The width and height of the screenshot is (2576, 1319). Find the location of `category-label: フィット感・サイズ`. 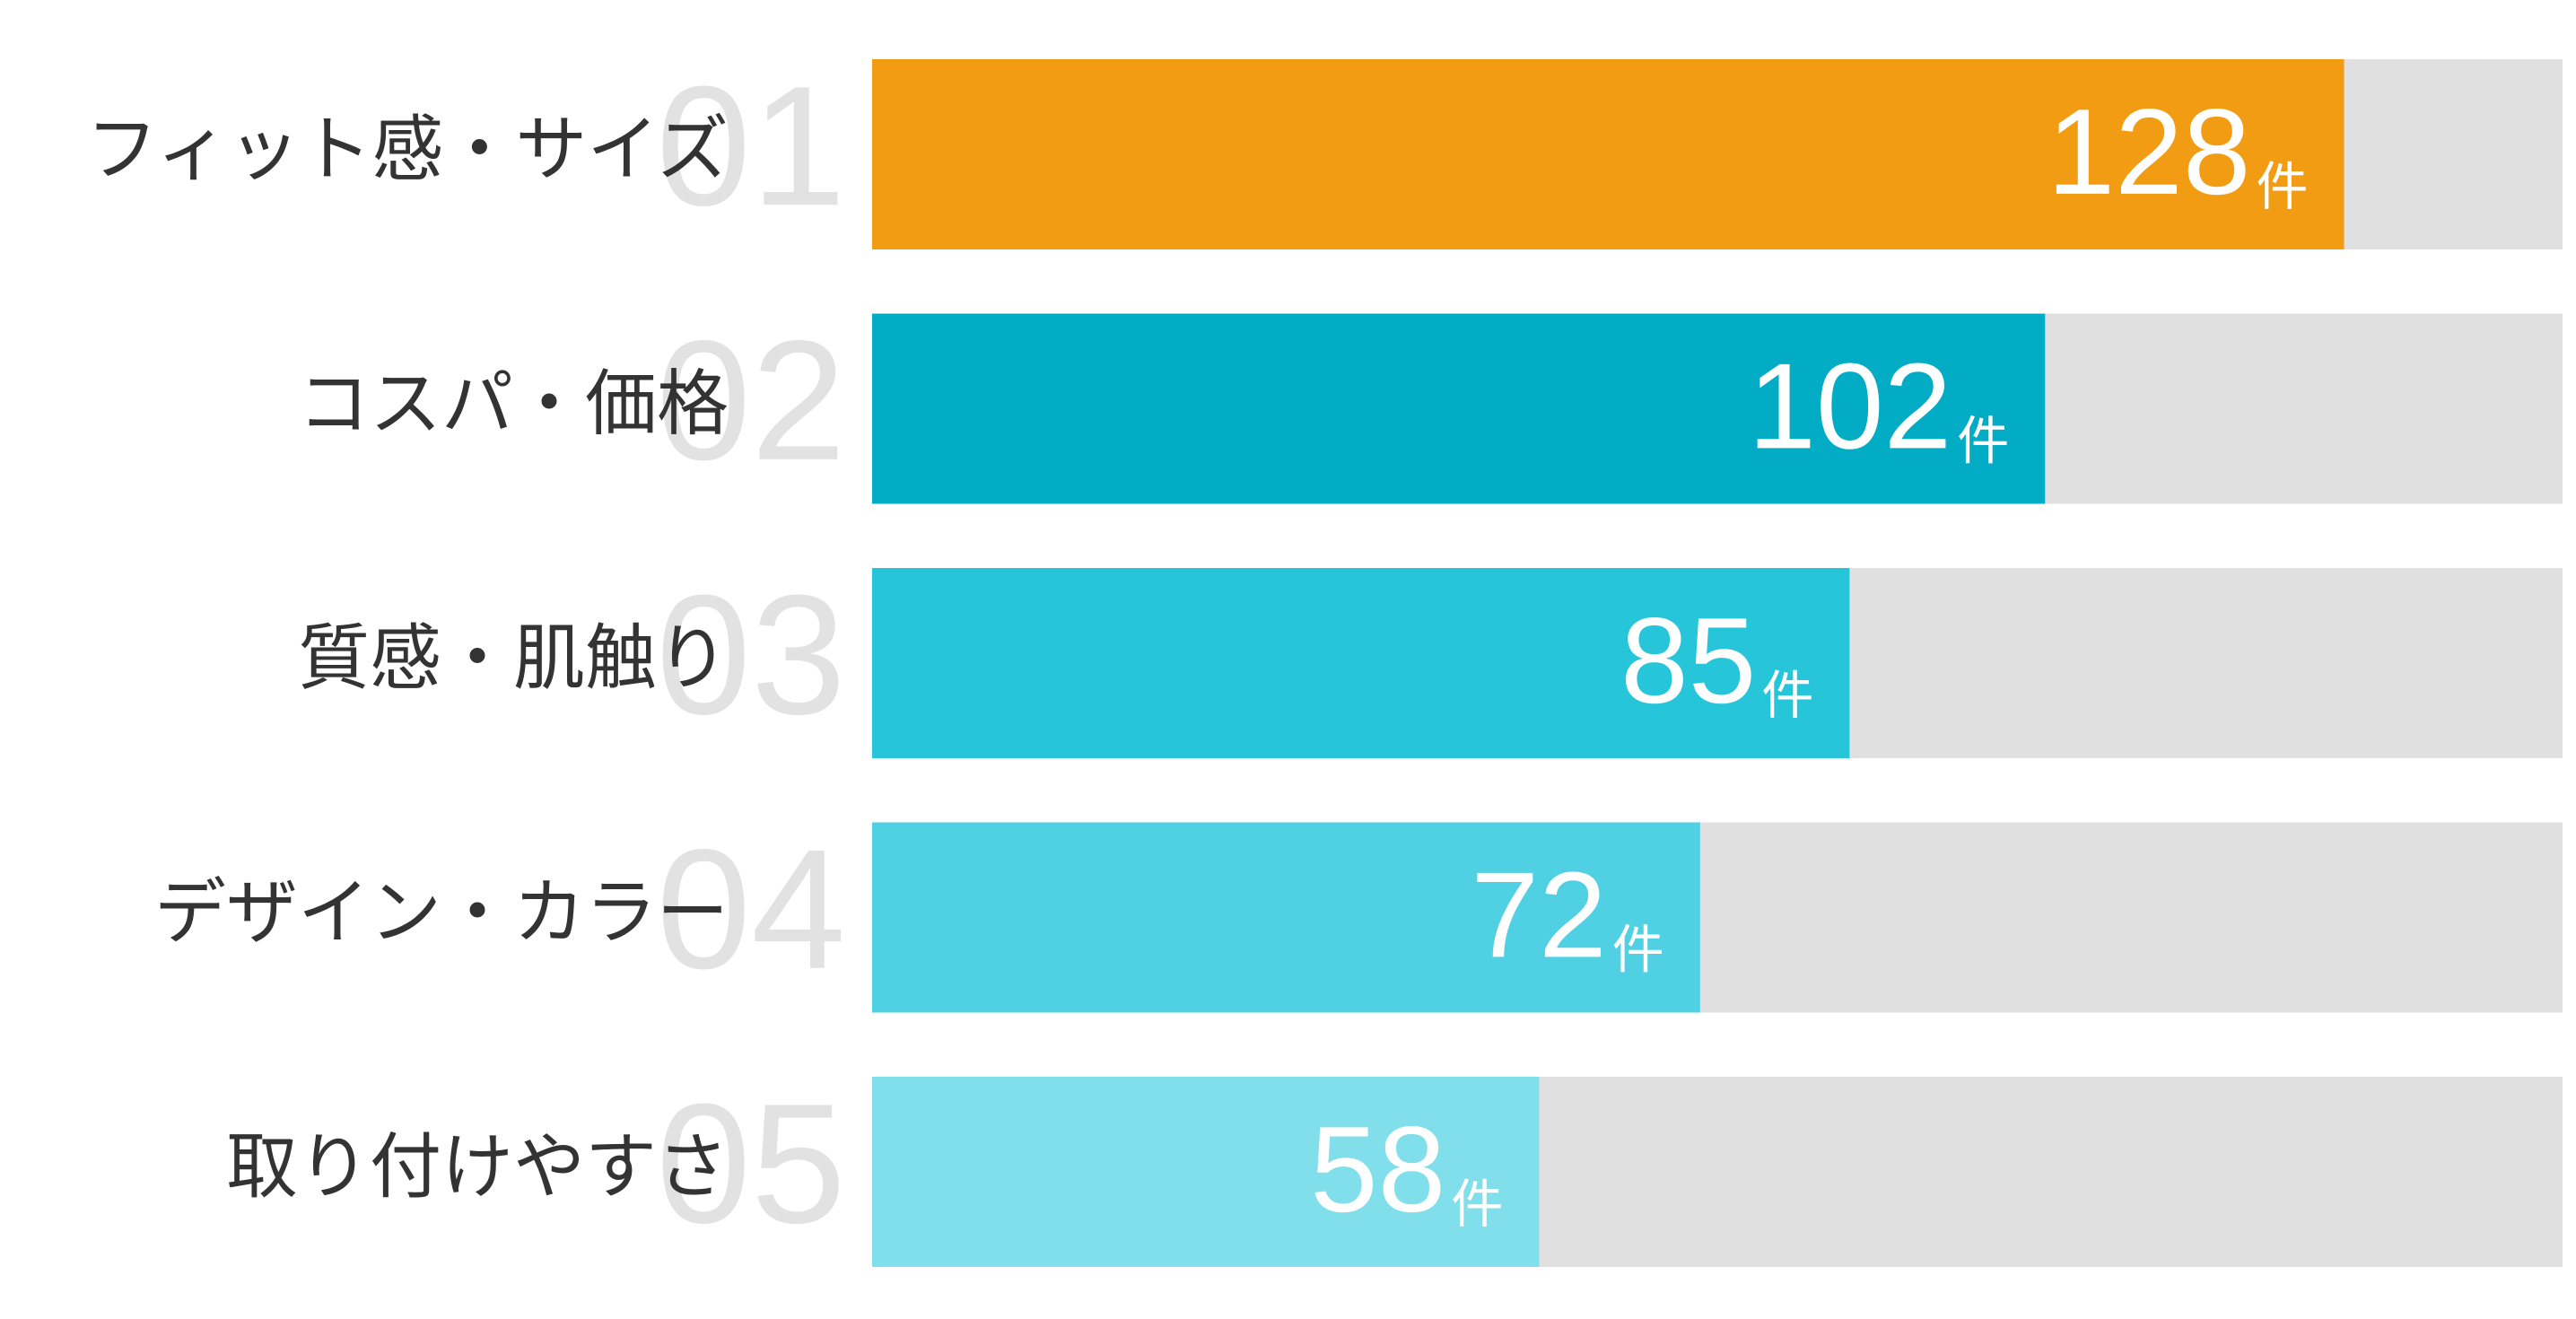

category-label: フィット感・サイズ is located at coordinates (408, 149).